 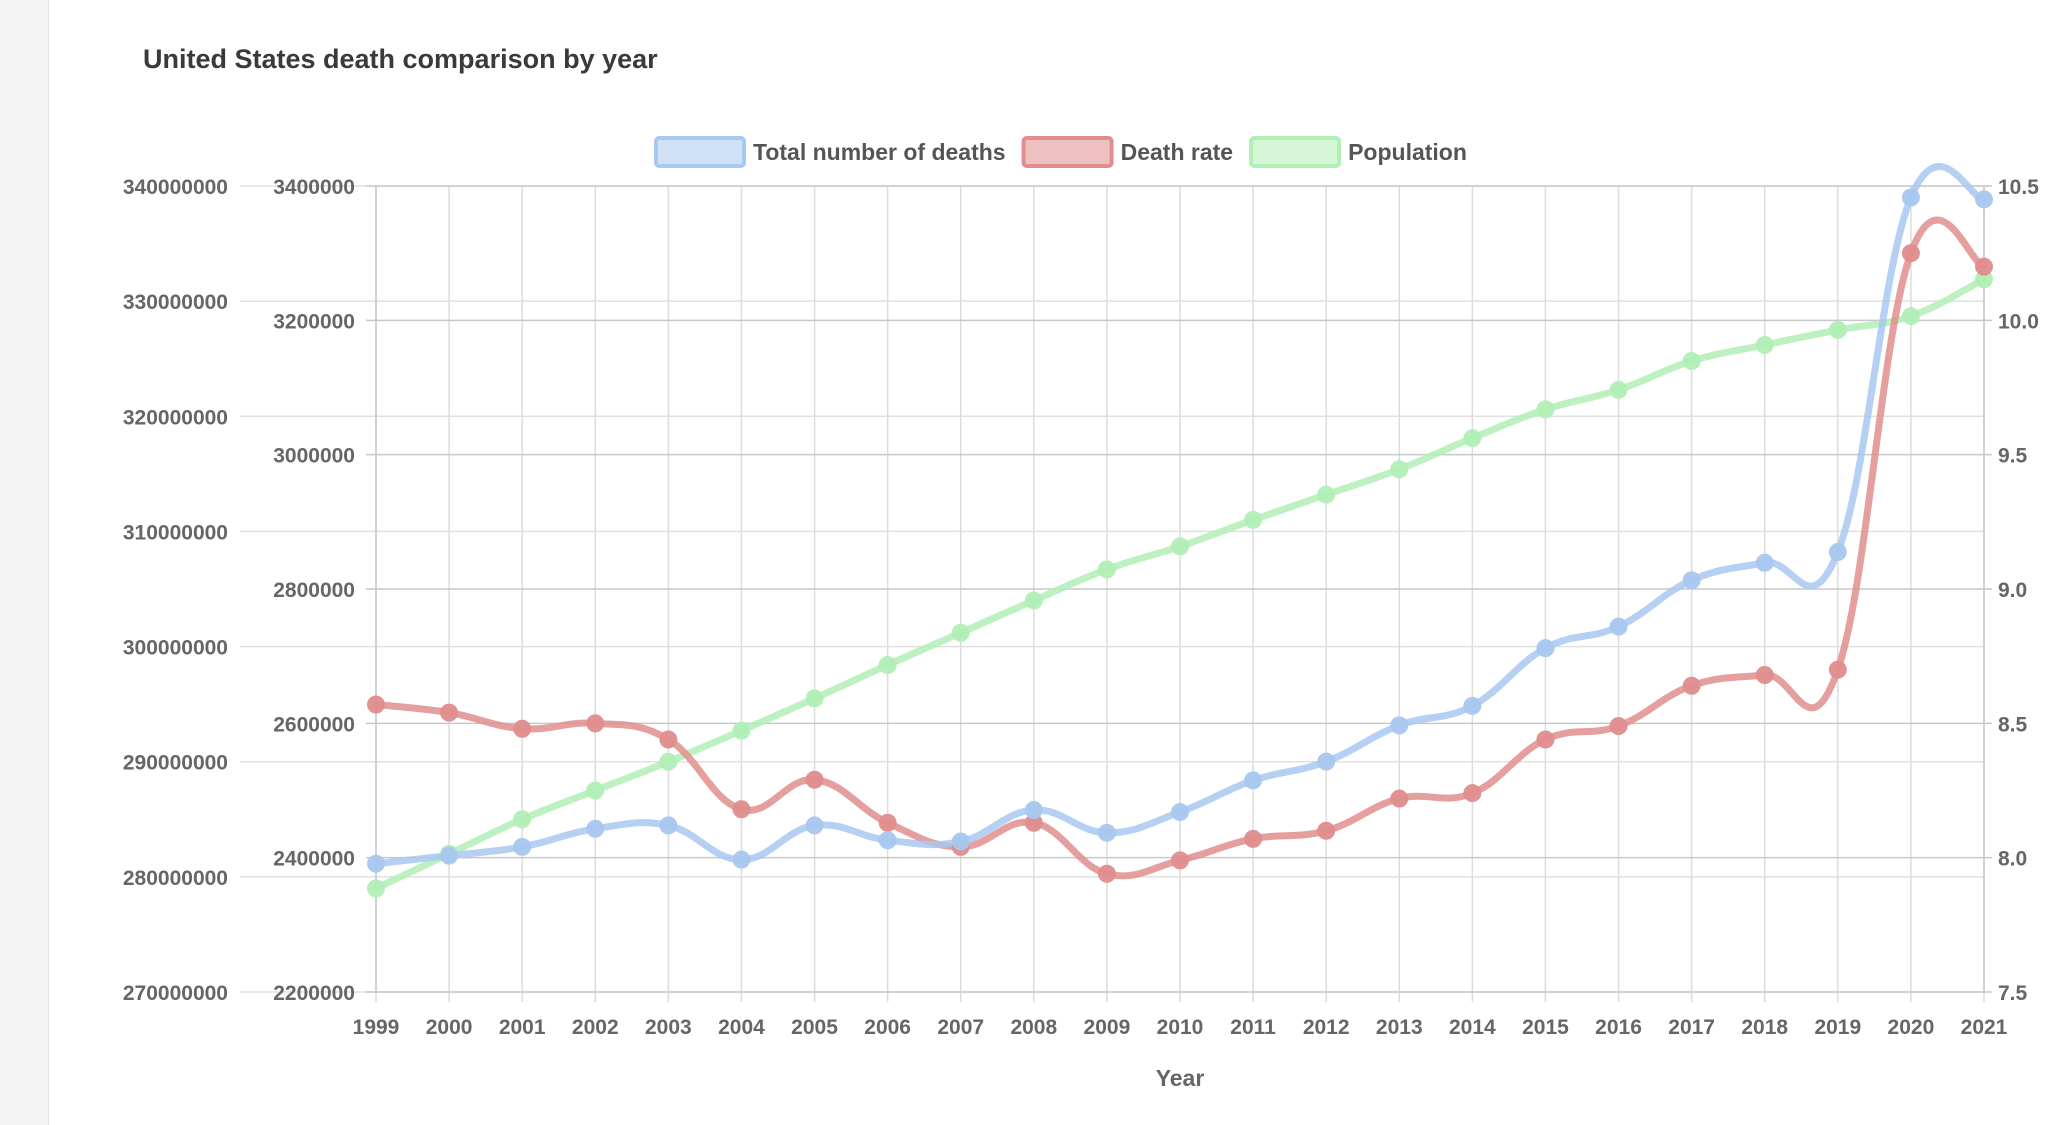 I want to click on x-tick-label: 2016, so click(x=1618, y=1027).